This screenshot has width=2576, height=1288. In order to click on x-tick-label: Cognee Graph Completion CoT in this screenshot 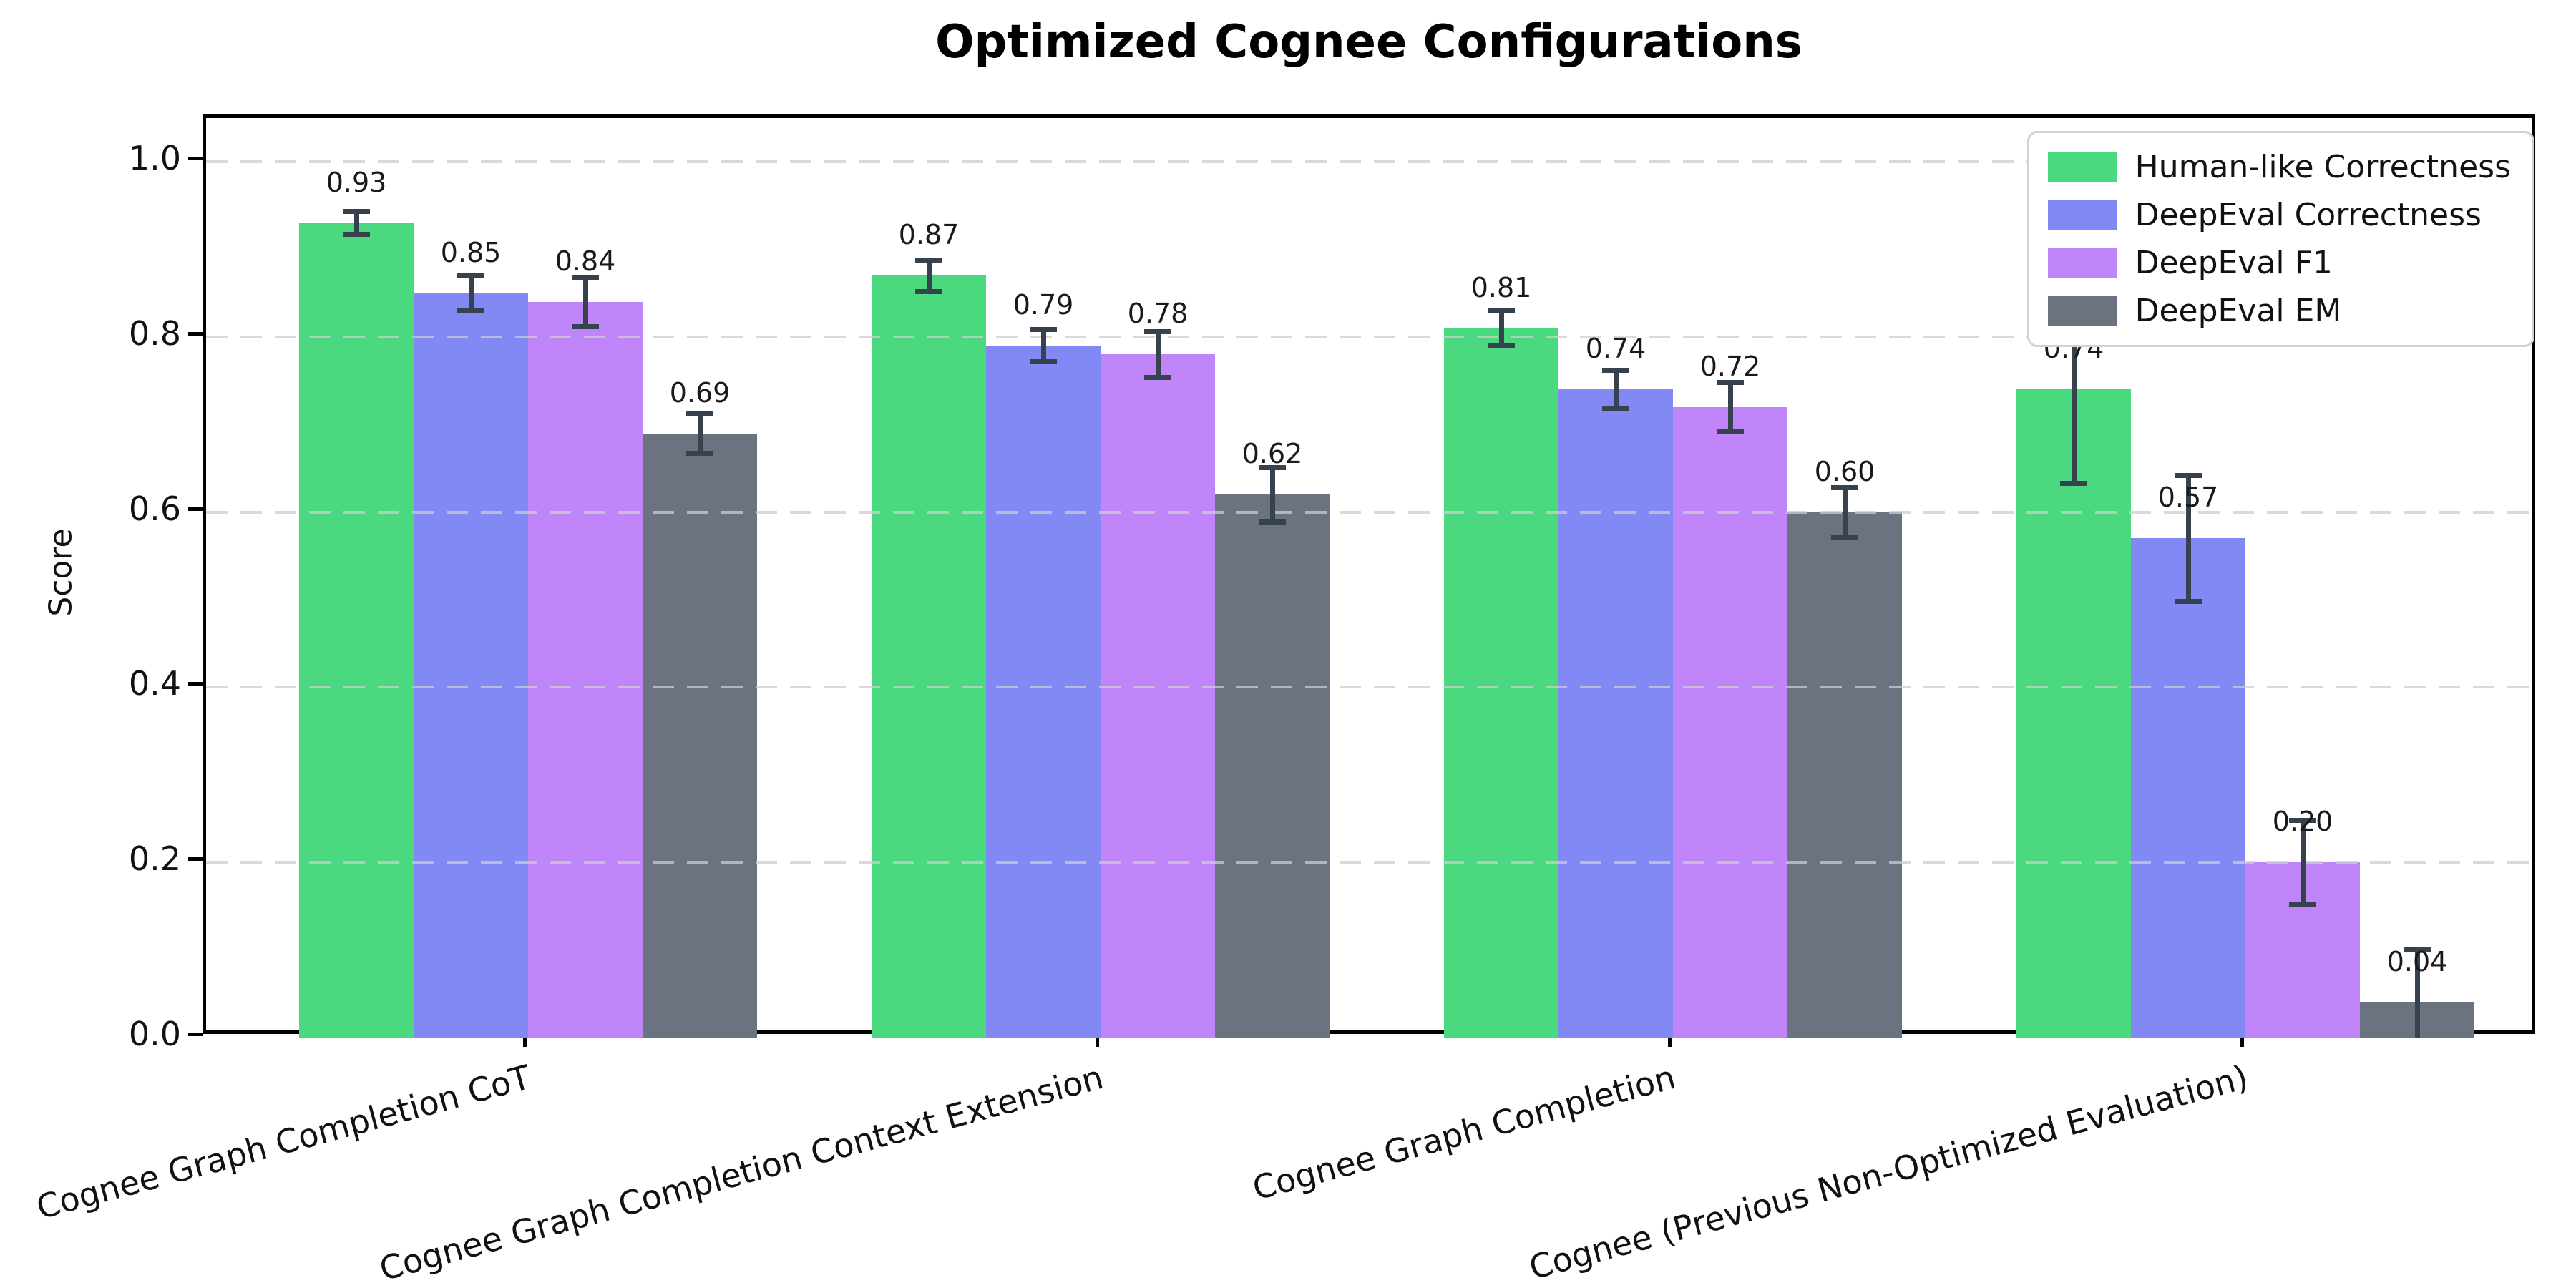, I will do `click(283, 1142)`.